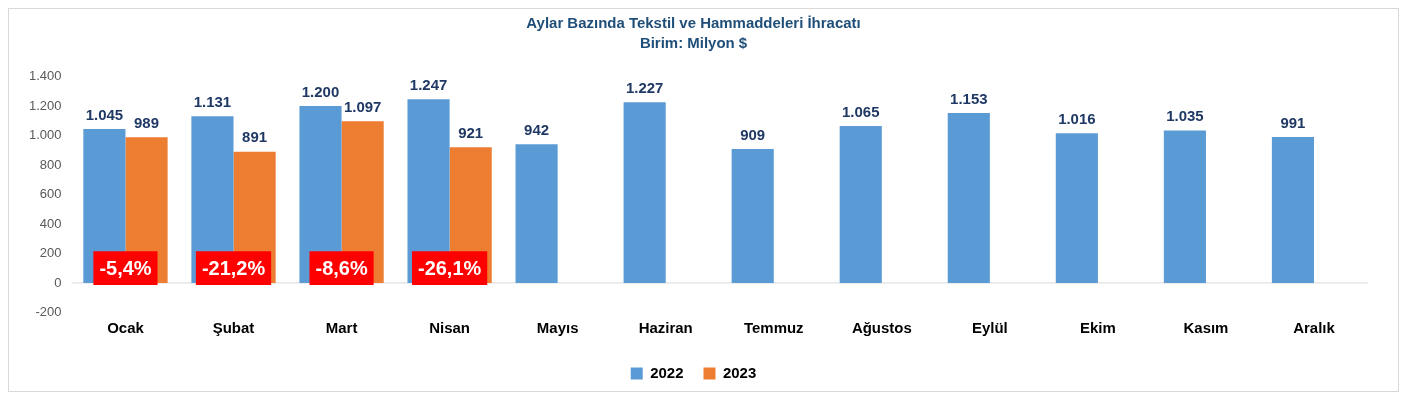 Image resolution: width=1407 pixels, height=400 pixels. What do you see at coordinates (449, 328) in the screenshot?
I see `x-tick-label: Nisan` at bounding box center [449, 328].